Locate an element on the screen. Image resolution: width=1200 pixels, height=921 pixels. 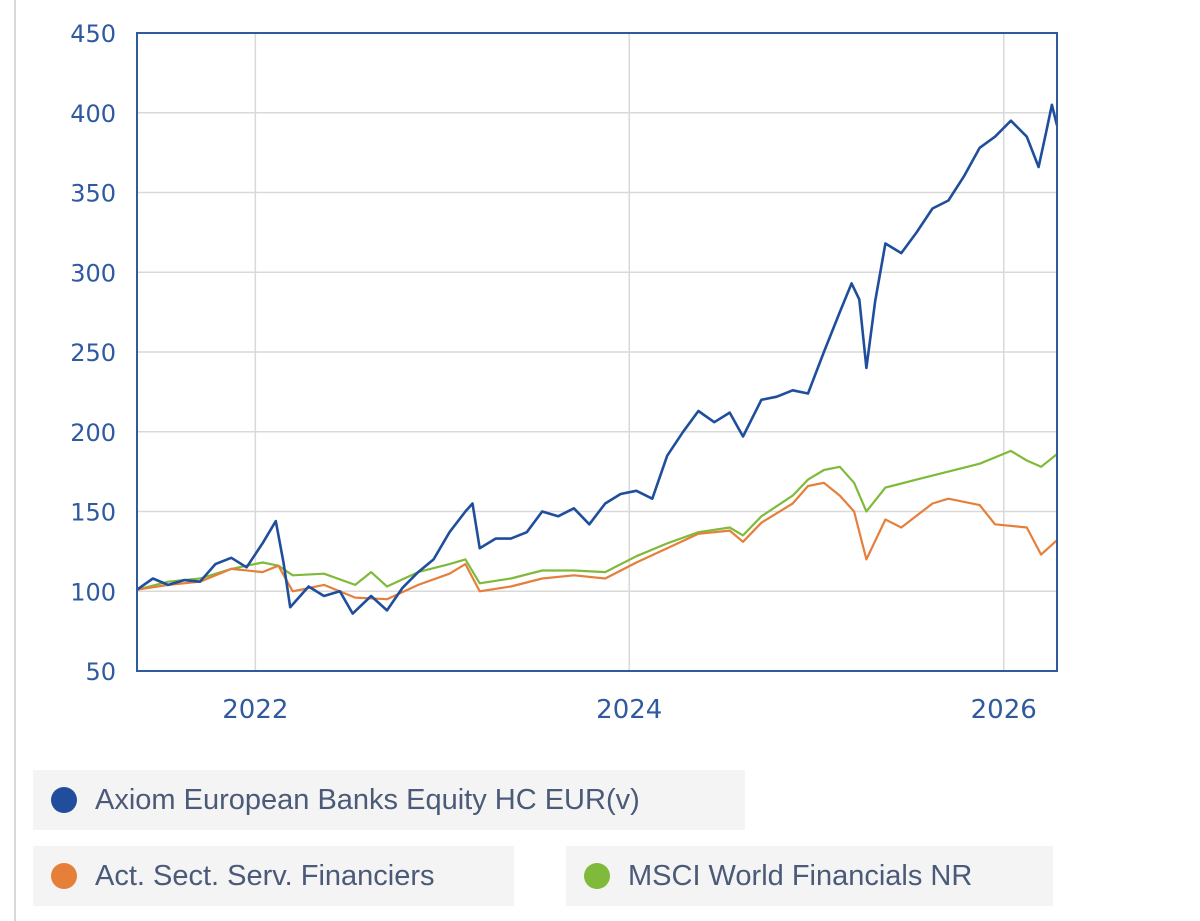
left-border is located at coordinates (15, 460).